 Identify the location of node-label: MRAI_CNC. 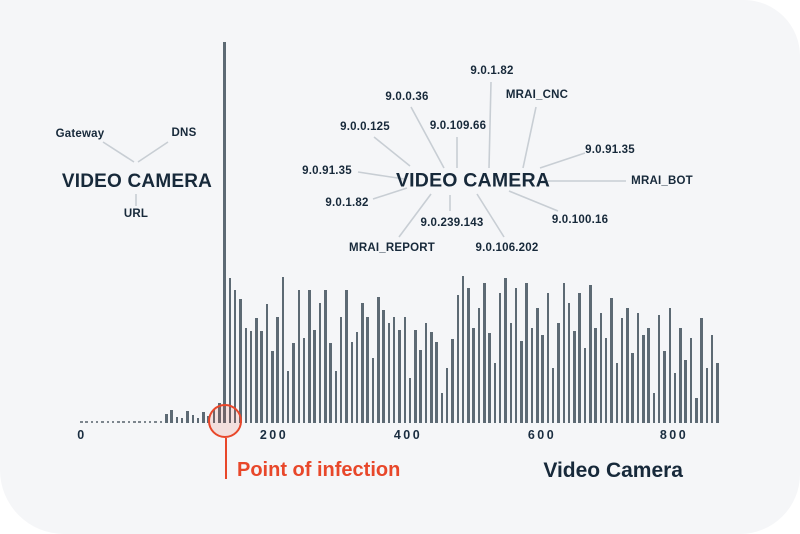
(537, 95).